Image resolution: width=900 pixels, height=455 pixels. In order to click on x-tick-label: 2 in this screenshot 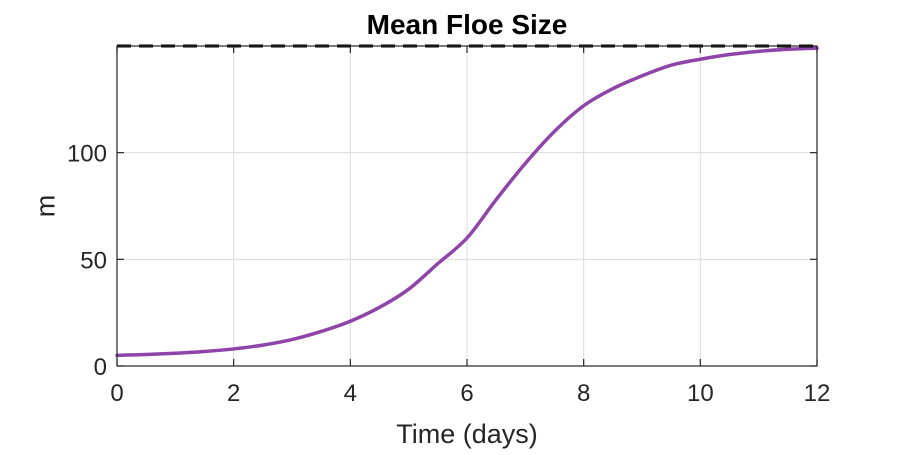, I will do `click(233, 393)`.